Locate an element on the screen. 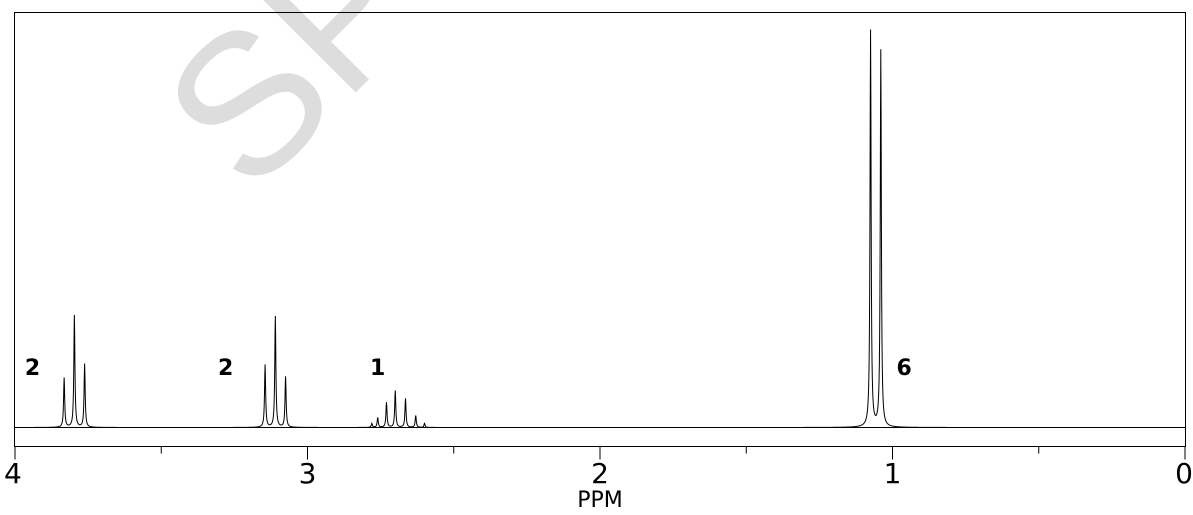 The height and width of the screenshot is (515, 1193). x-axis-major-ticks is located at coordinates (600, 453).